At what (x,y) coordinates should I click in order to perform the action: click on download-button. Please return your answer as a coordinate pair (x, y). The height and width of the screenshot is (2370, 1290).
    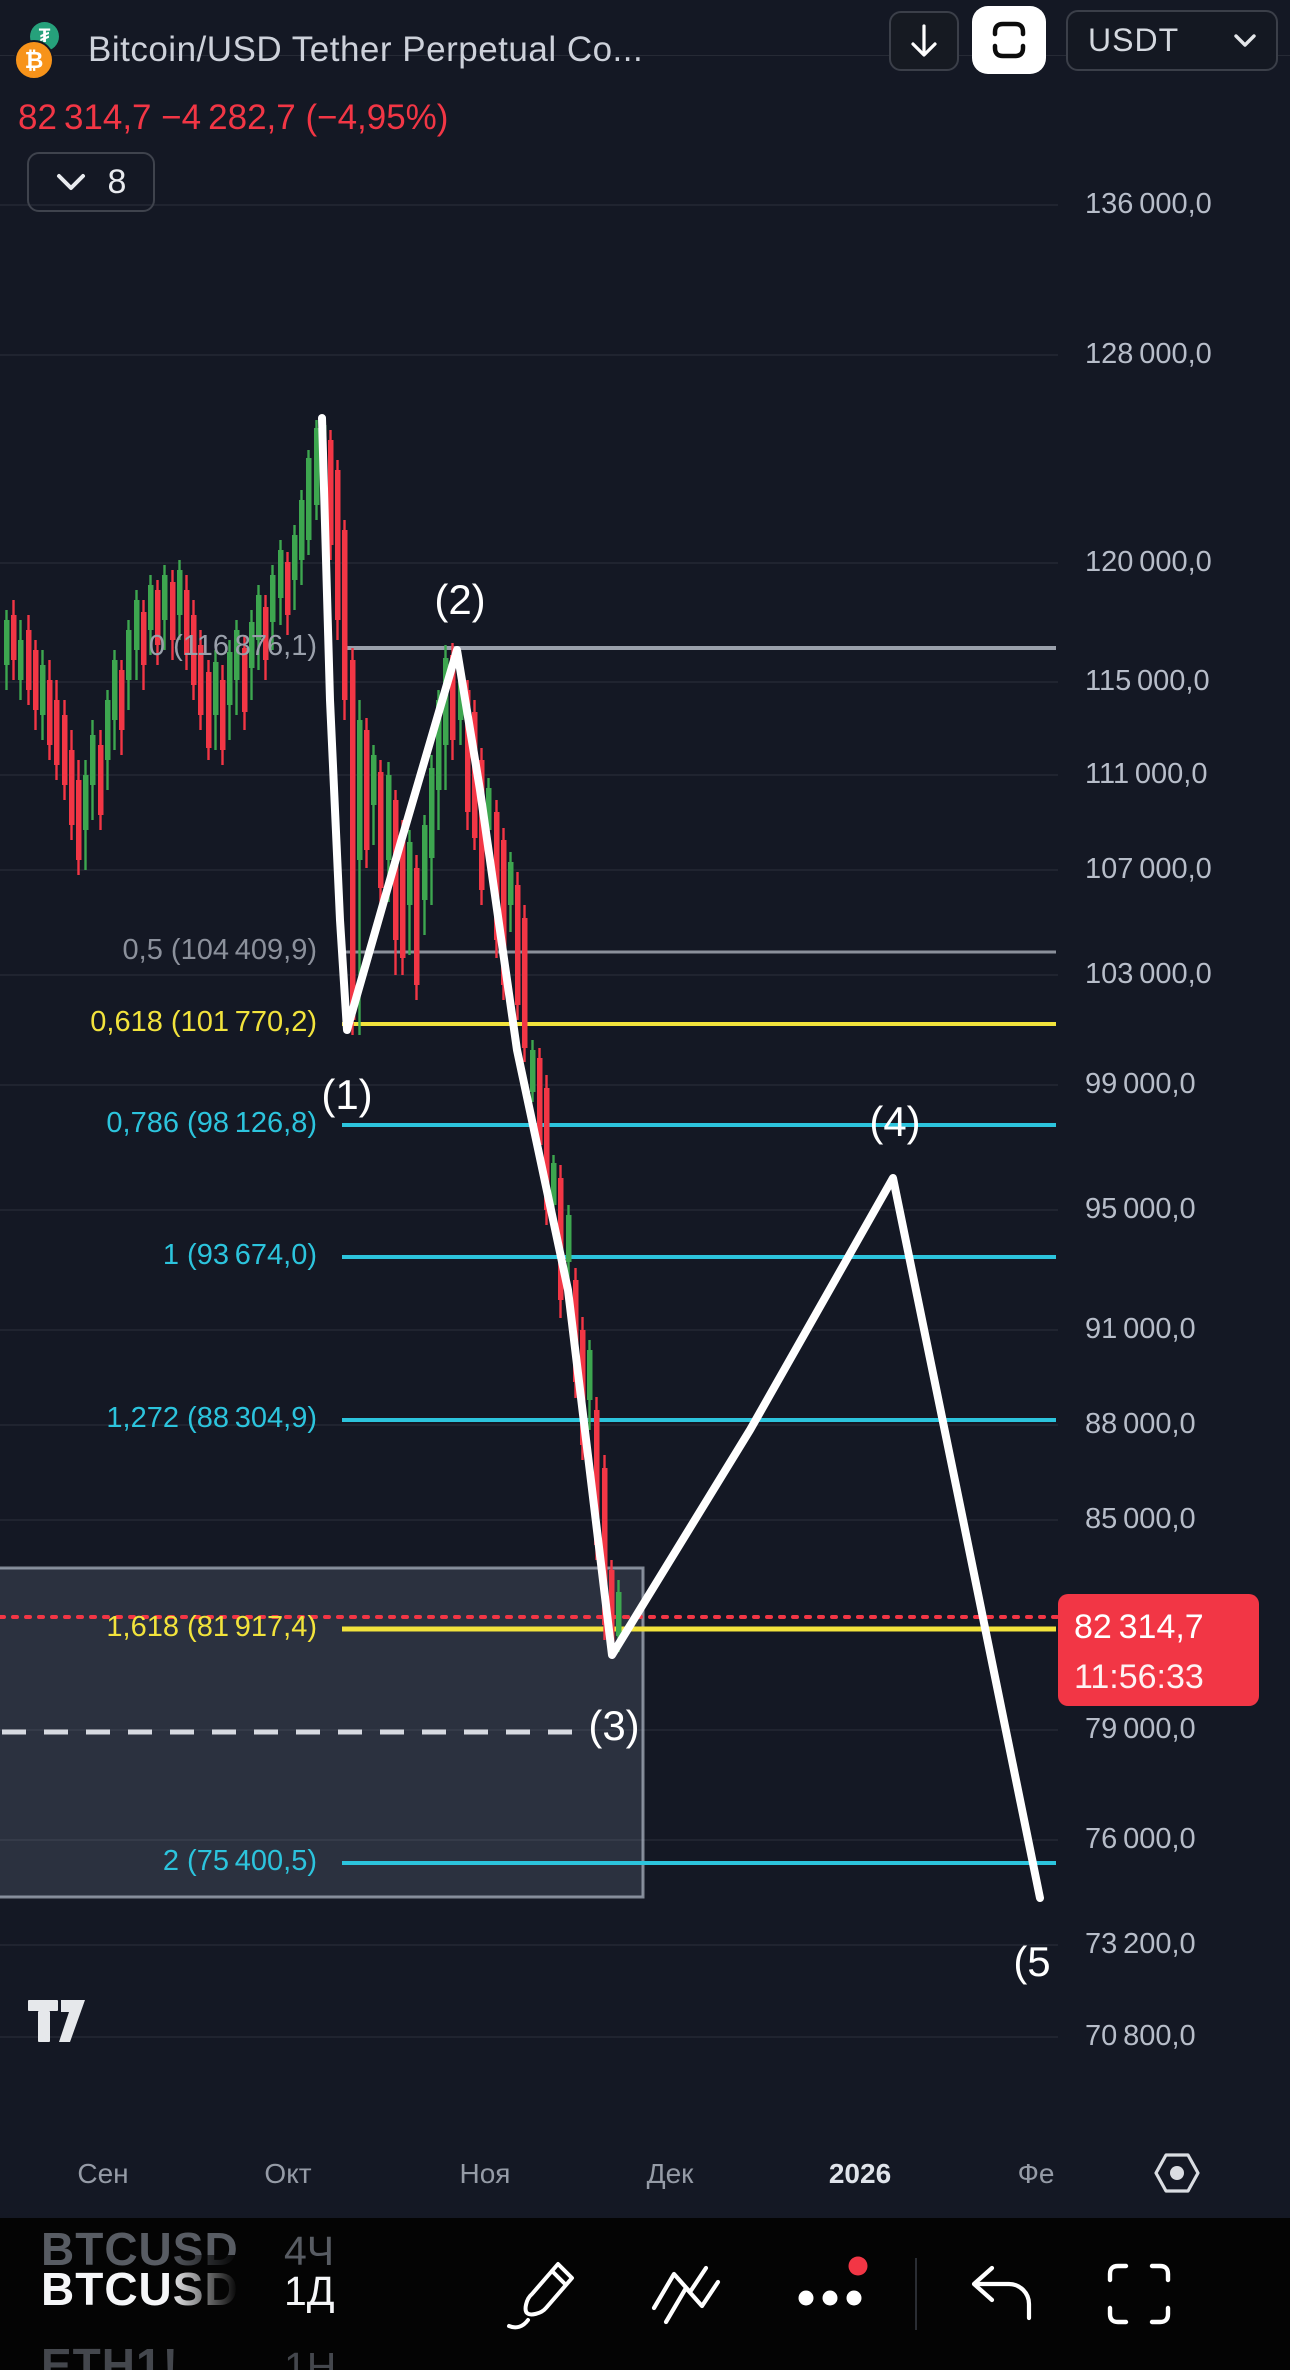
    Looking at the image, I should click on (924, 41).